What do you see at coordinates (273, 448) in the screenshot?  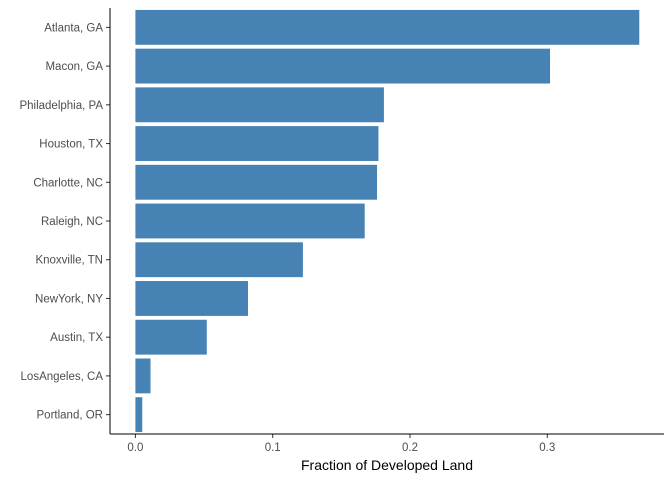 I see `x-tick-label: 0.1` at bounding box center [273, 448].